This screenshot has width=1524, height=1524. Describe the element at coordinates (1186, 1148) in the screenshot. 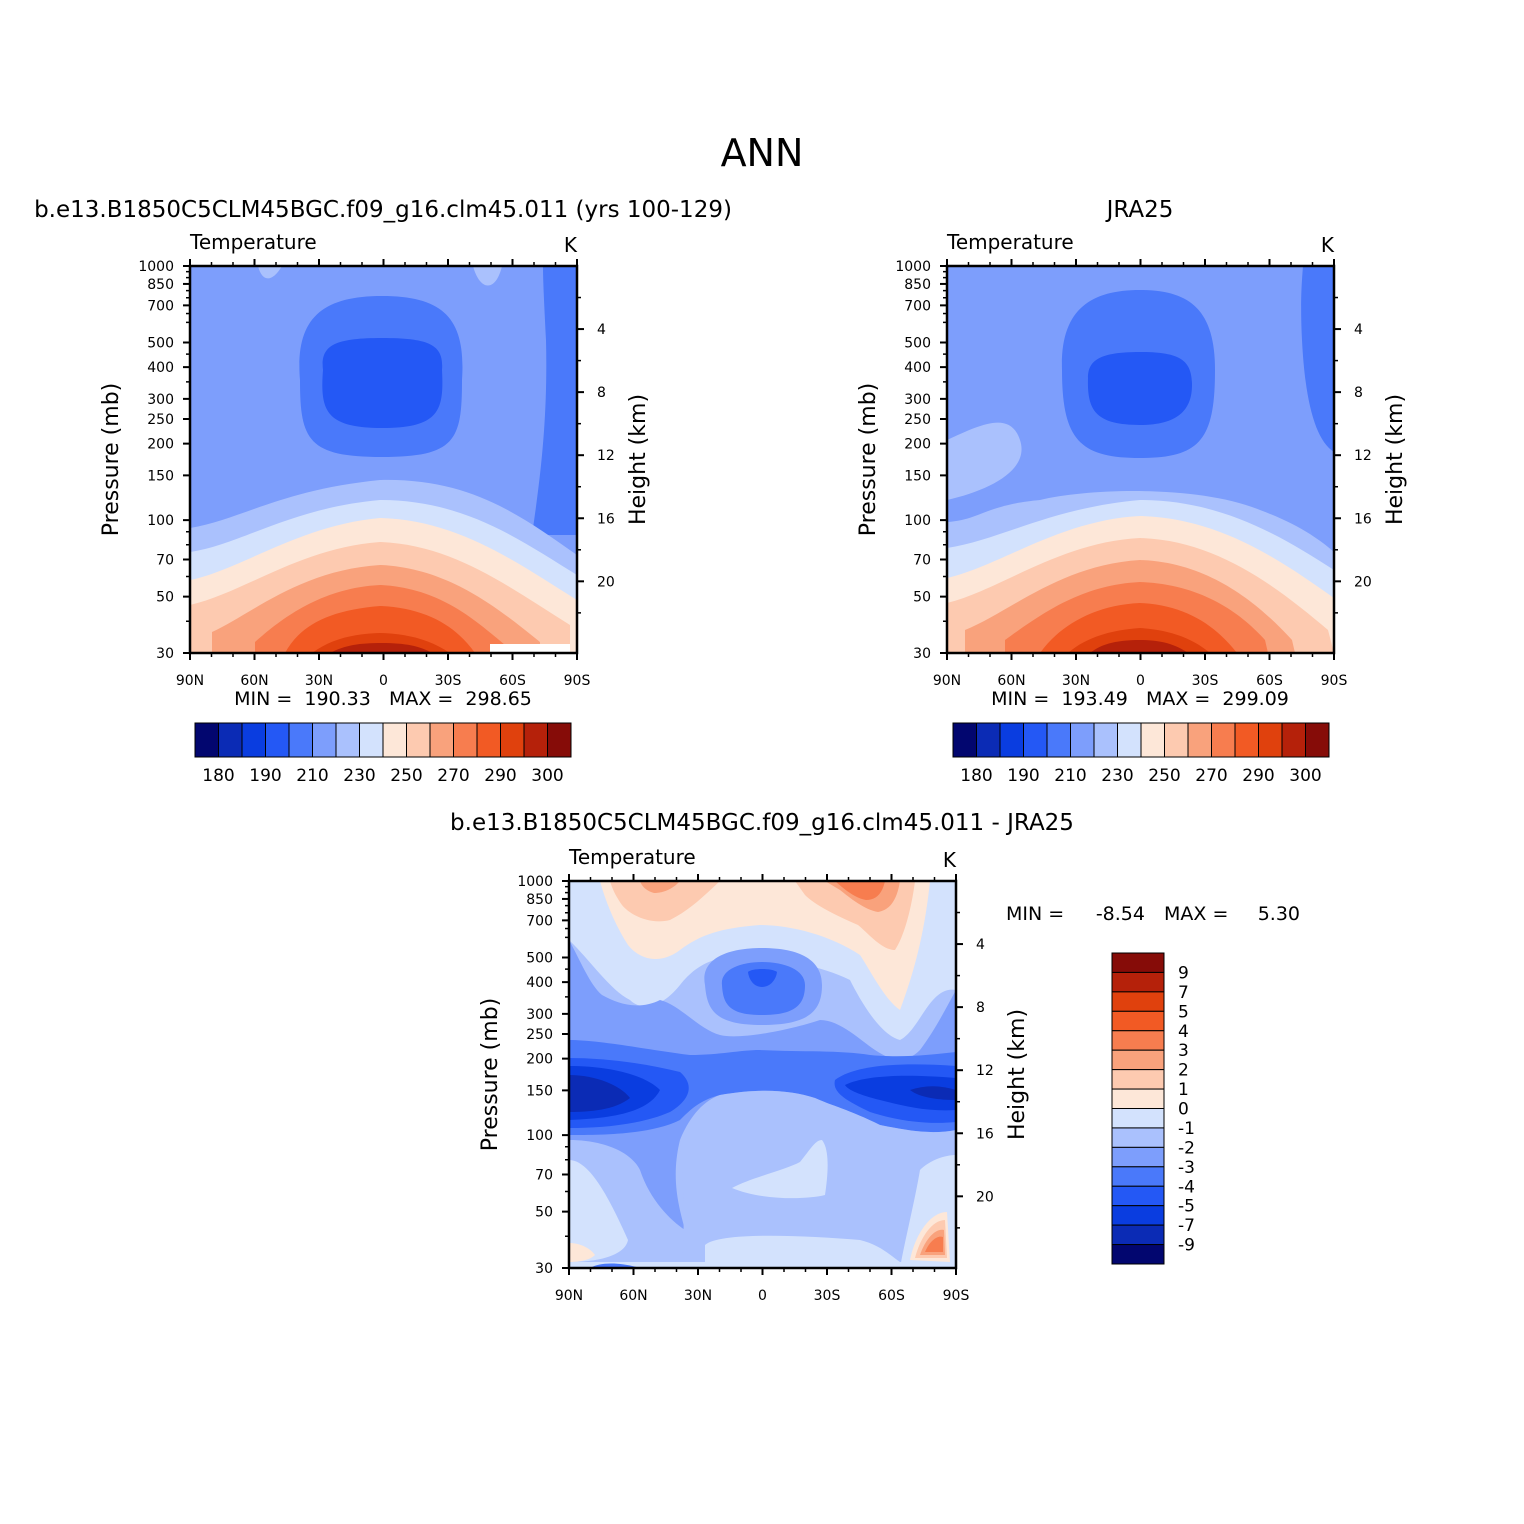

I see `colorbar-label: -2` at that location.